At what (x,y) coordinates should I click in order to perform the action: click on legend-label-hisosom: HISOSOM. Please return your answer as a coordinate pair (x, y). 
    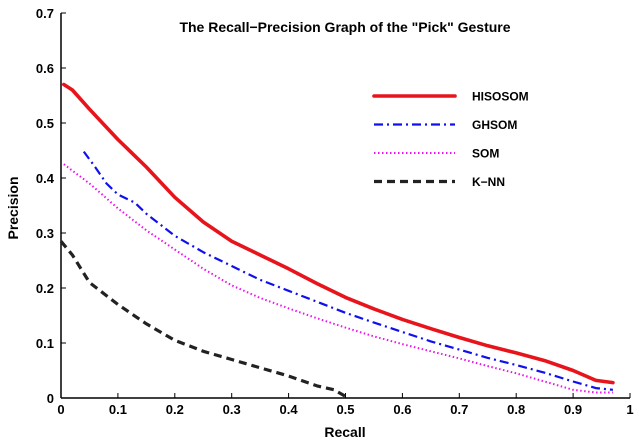
    Looking at the image, I should click on (500, 97).